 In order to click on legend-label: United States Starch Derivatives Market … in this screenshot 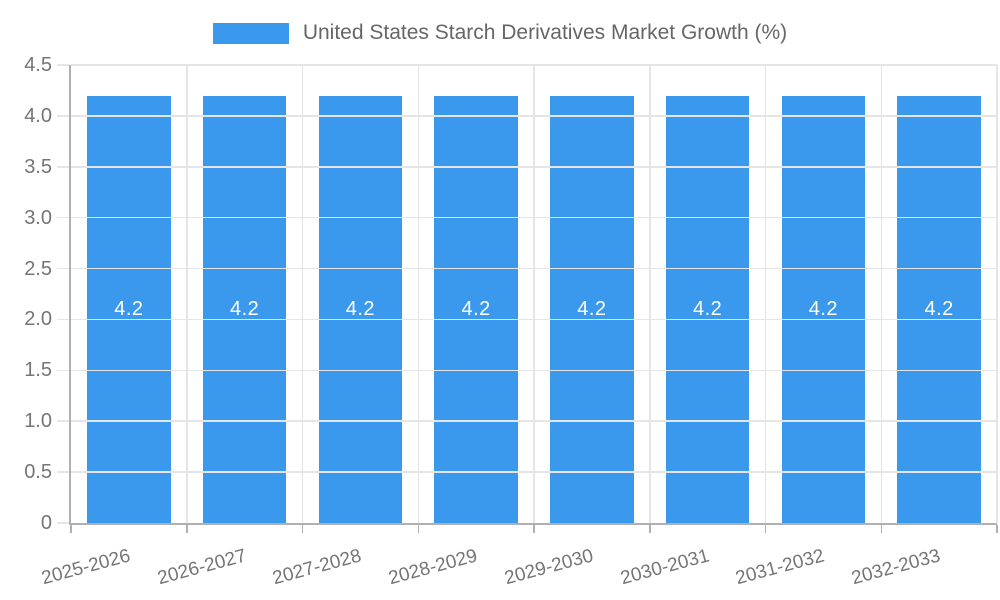, I will do `click(545, 32)`.